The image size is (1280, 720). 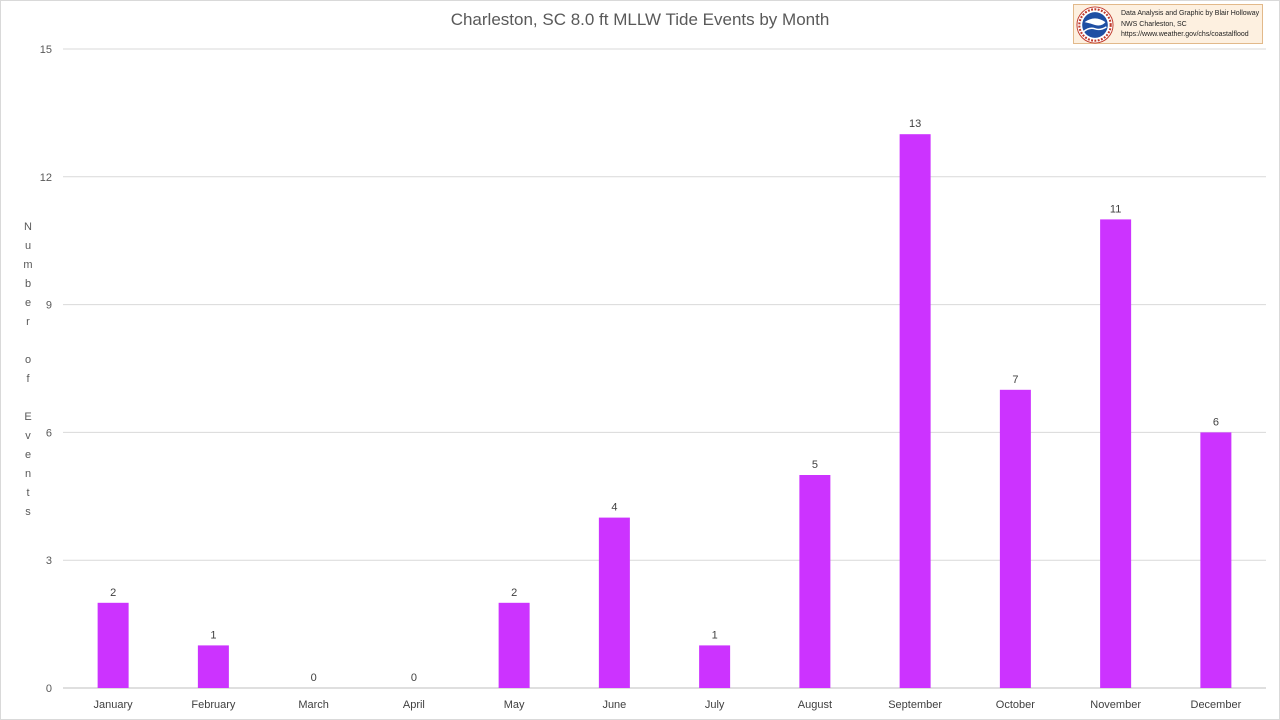 I want to click on y-tick-label: 15, so click(x=46, y=50).